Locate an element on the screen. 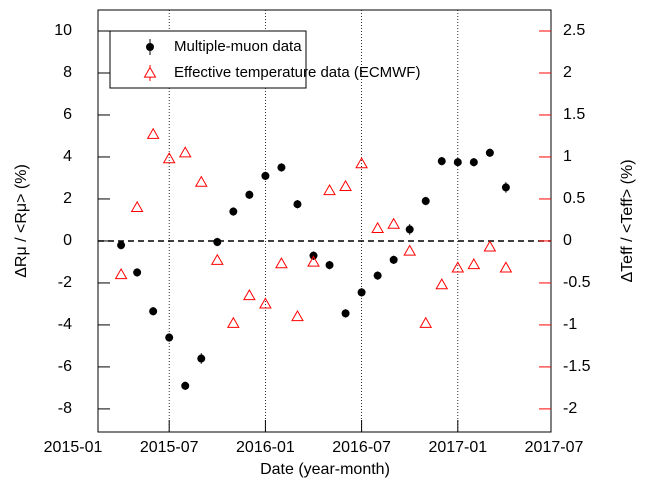 The image size is (649, 485). y2-tick-label: 1.5 is located at coordinates (574, 114).